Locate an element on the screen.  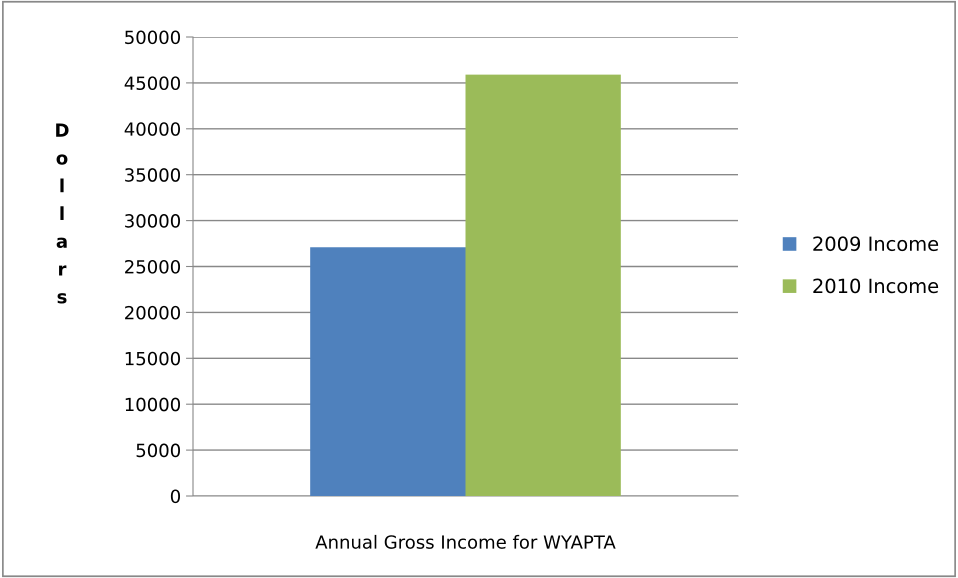
y-axis-title: Dollars is located at coordinates (62, 214).